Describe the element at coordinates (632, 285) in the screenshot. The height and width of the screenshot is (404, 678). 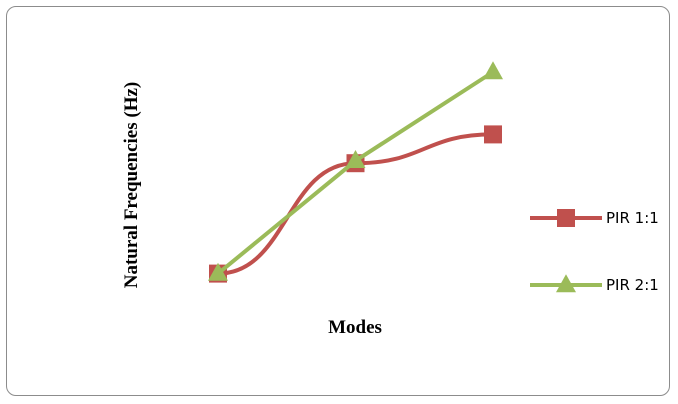
I see `legend-label-2: PIR 2:1` at that location.